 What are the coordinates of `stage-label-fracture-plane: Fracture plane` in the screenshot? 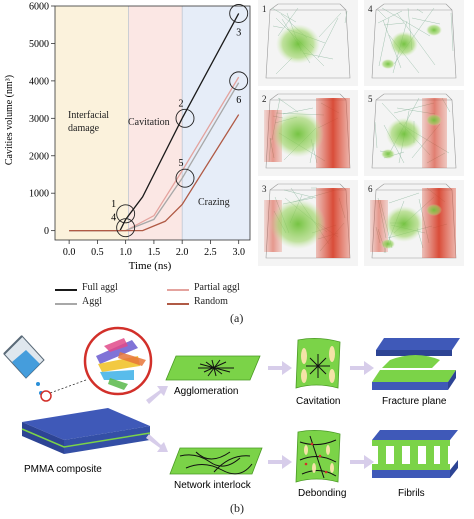 It's located at (414, 401).